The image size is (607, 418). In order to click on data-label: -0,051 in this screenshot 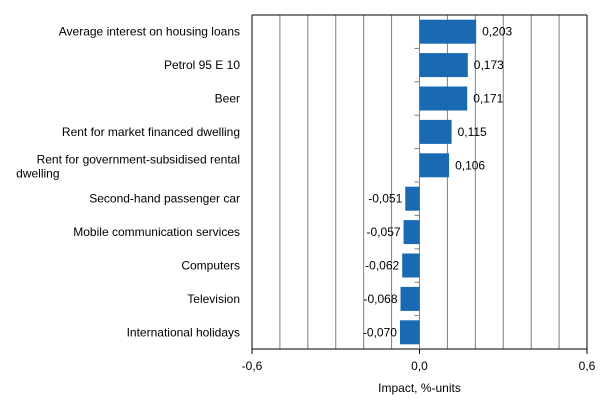, I will do `click(385, 199)`.